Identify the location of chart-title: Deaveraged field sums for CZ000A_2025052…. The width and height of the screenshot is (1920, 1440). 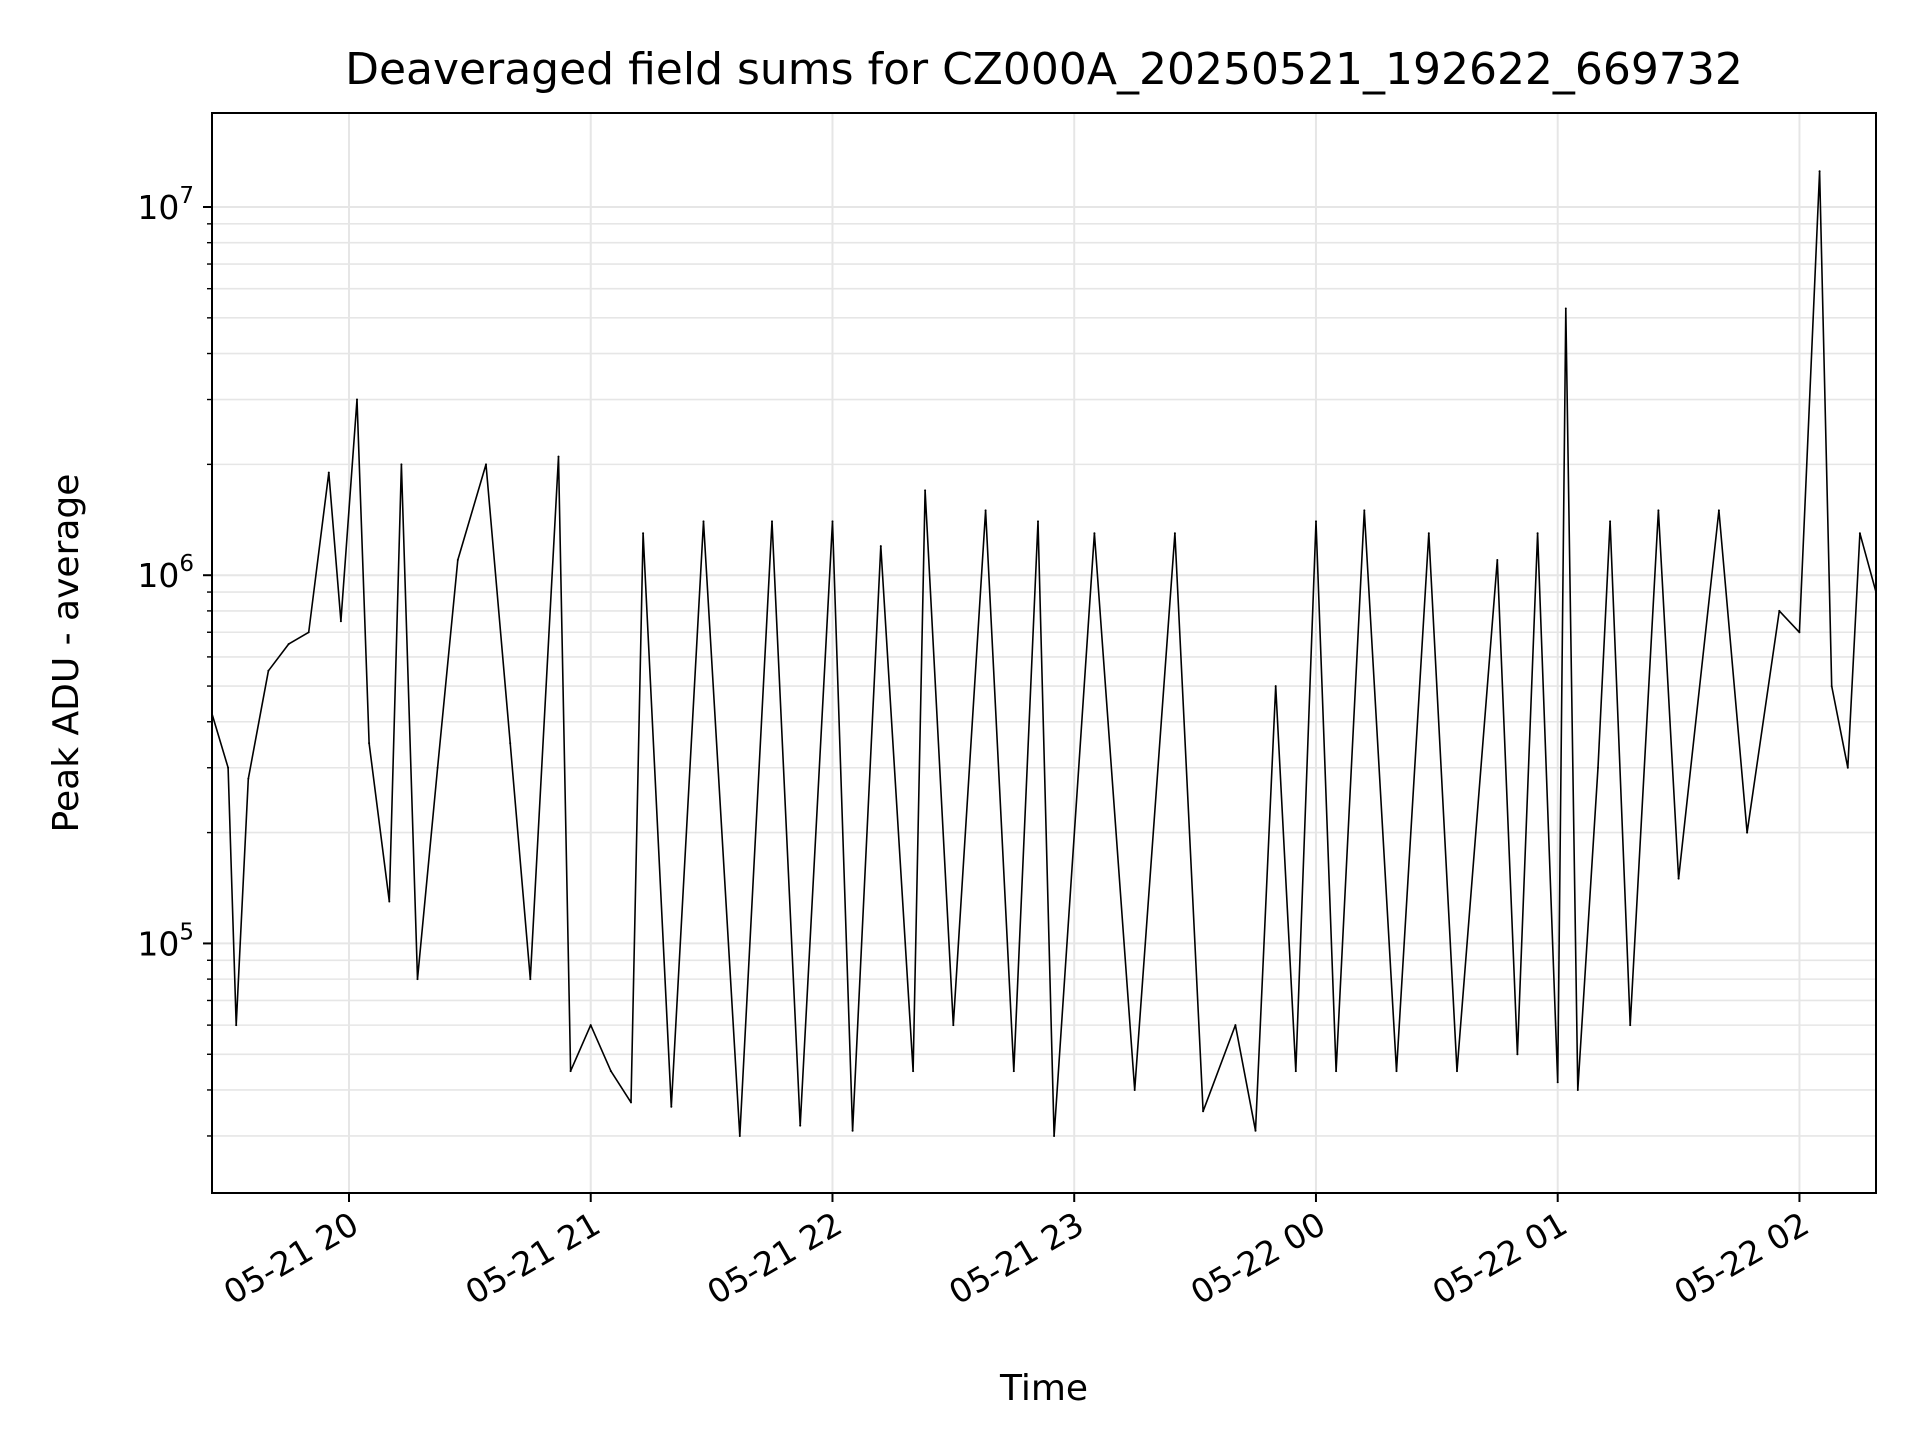
(1044, 69).